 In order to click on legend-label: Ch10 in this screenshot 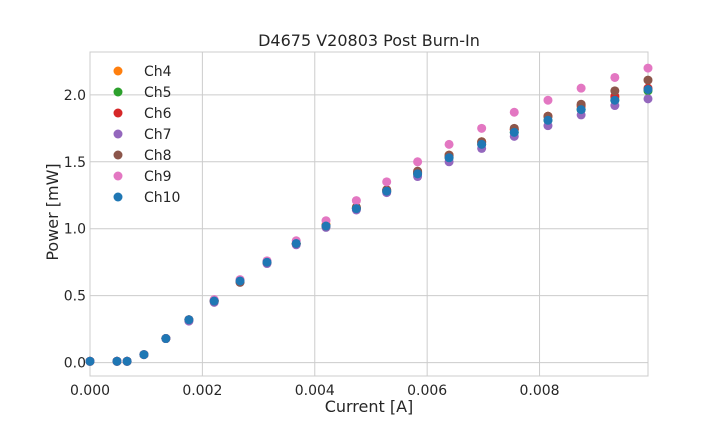, I will do `click(162, 198)`.